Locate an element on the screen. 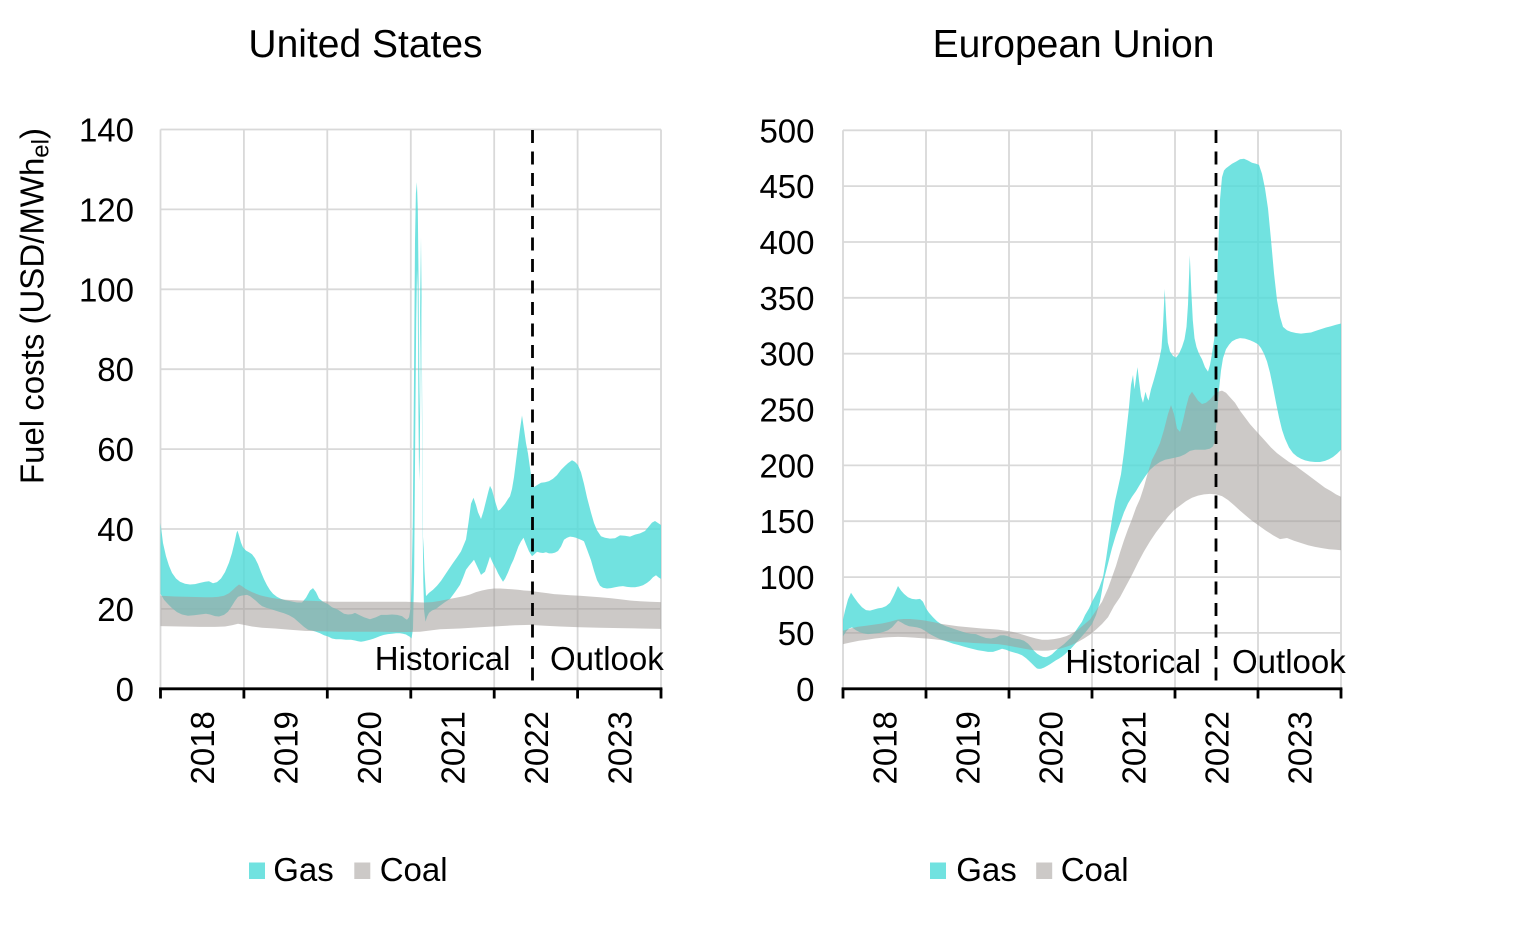  svg-text: 200 is located at coordinates (786, 465).